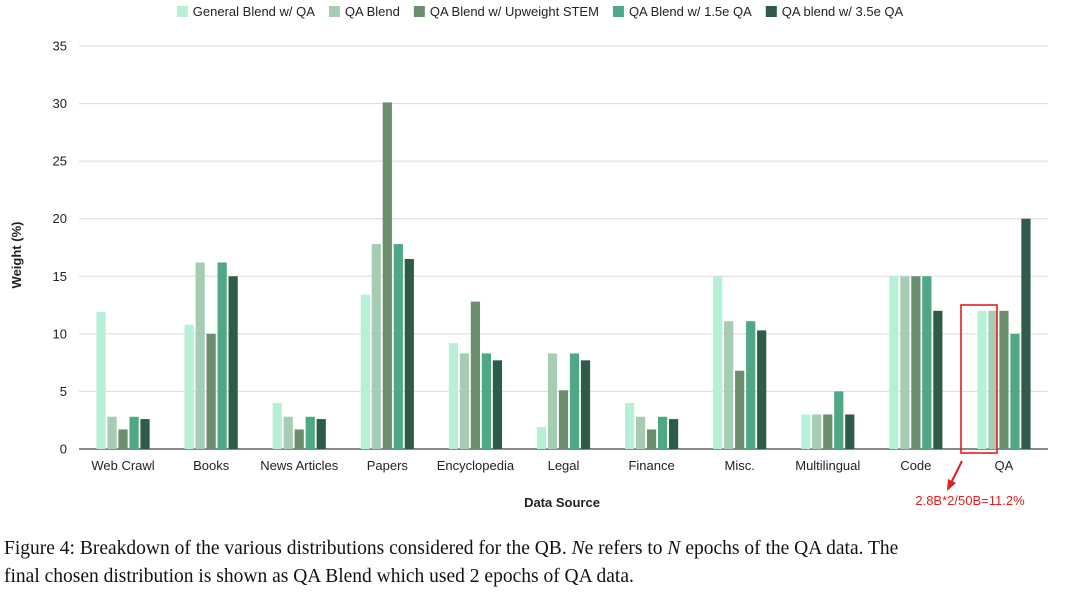  I want to click on x-tick-label: Code, so click(915, 465).